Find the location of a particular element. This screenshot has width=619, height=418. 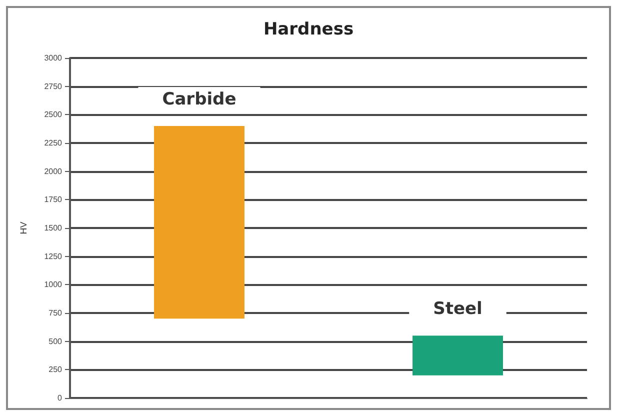

y-tick-label: 1250 is located at coordinates (53, 256).